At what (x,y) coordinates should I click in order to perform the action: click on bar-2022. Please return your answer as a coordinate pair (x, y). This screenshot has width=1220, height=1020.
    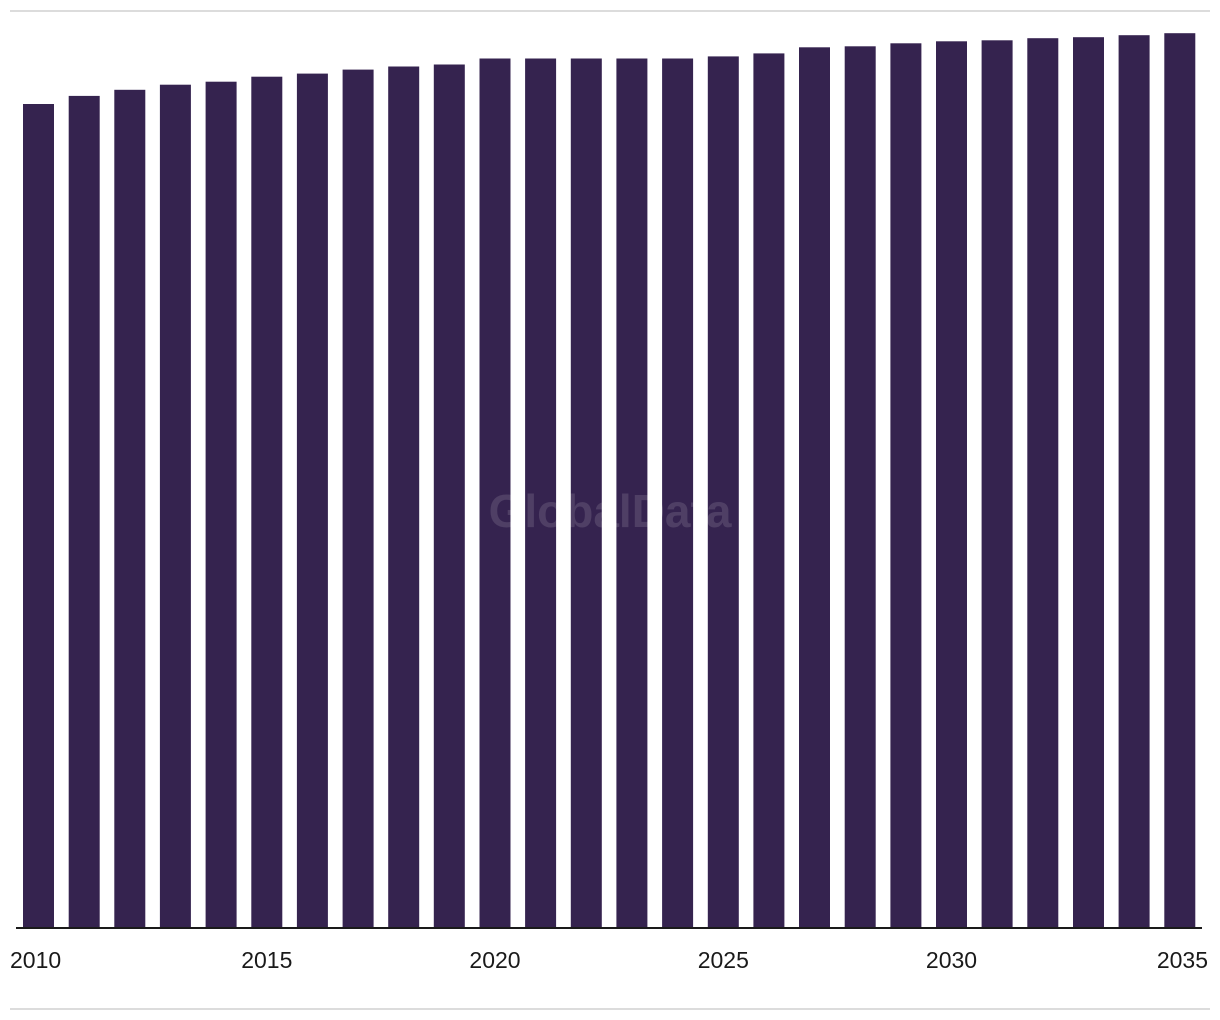
    Looking at the image, I should click on (586, 492).